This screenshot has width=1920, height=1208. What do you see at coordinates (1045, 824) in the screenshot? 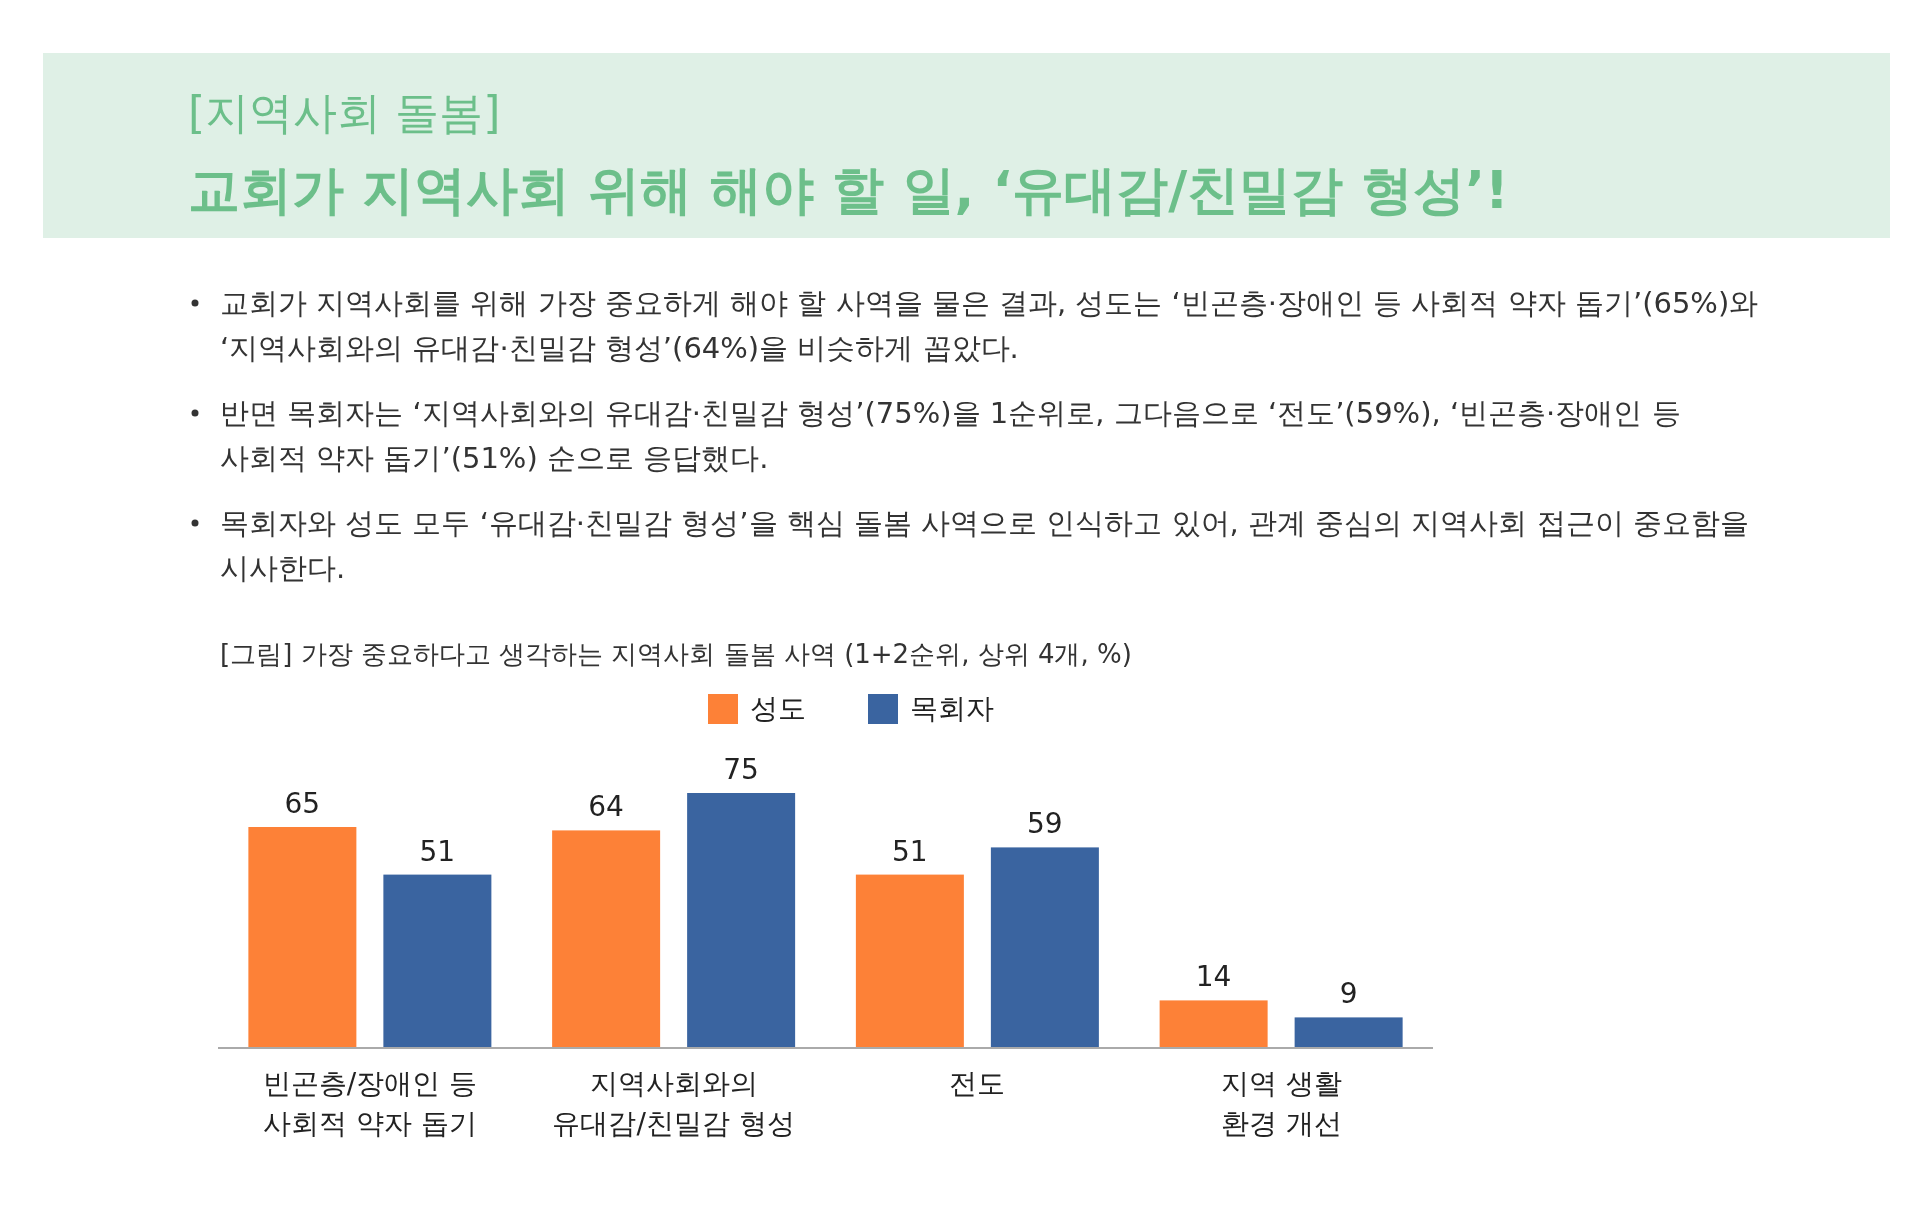
I see `data-label: 59` at bounding box center [1045, 824].